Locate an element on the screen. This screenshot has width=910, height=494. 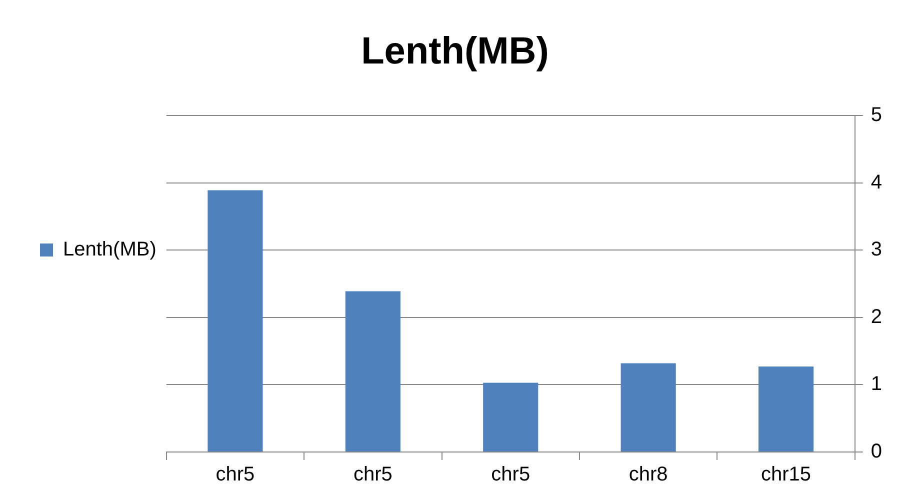
legend-label: Lenth(MB) is located at coordinates (109, 249).